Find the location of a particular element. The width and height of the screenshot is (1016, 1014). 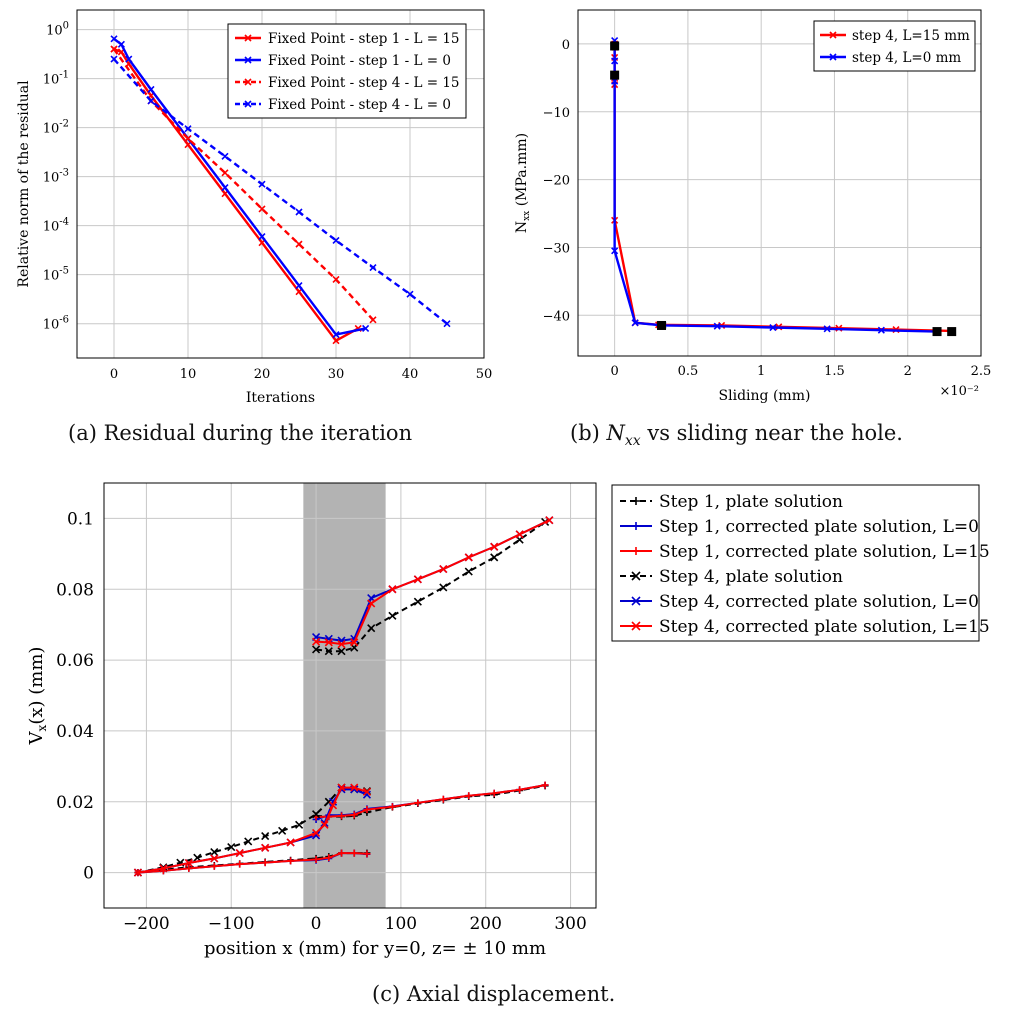

y-tick-label: 0.1 is located at coordinates (80, 519).